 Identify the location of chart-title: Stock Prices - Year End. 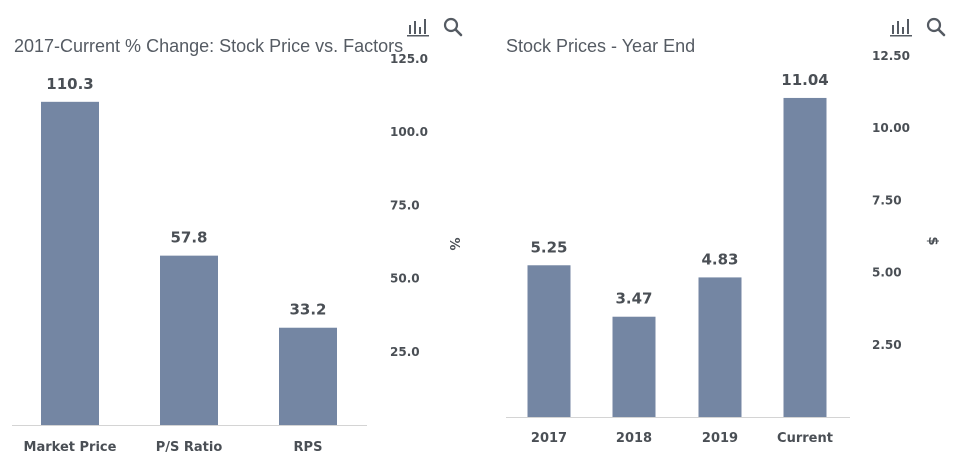
(601, 46).